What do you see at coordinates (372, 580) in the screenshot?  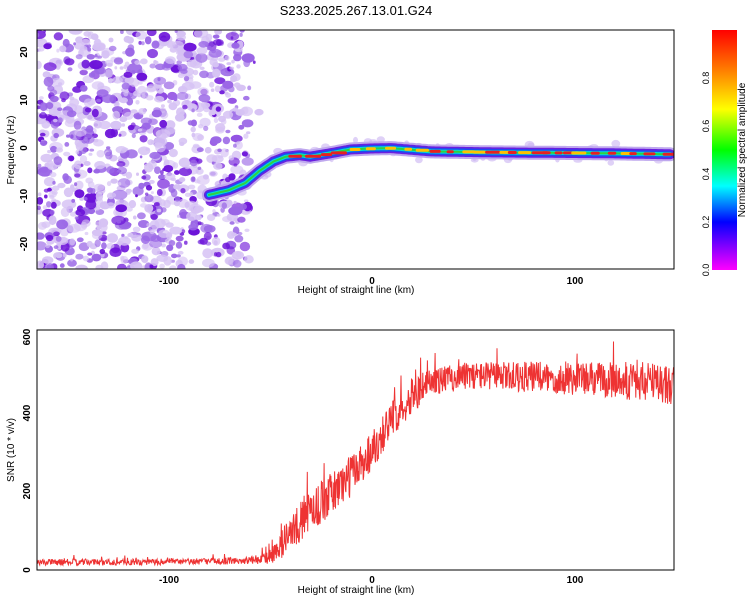 I see `x-tick-label: 0` at bounding box center [372, 580].